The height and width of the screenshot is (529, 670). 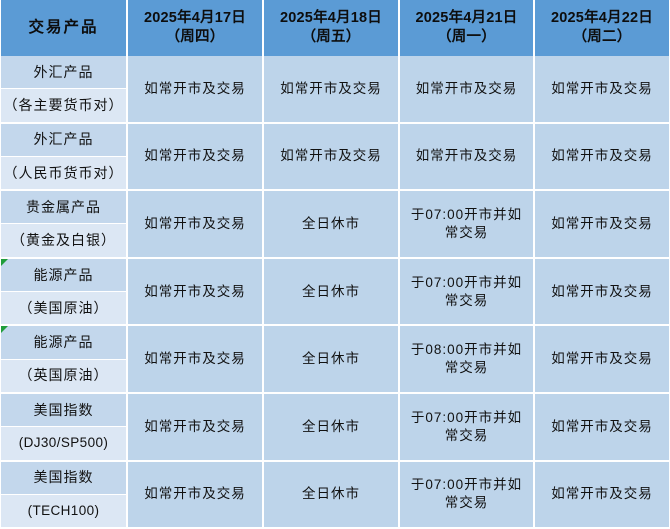 I want to click on column-header-2025-04-17: 2025年4月17日 （周四）, so click(x=195, y=28).